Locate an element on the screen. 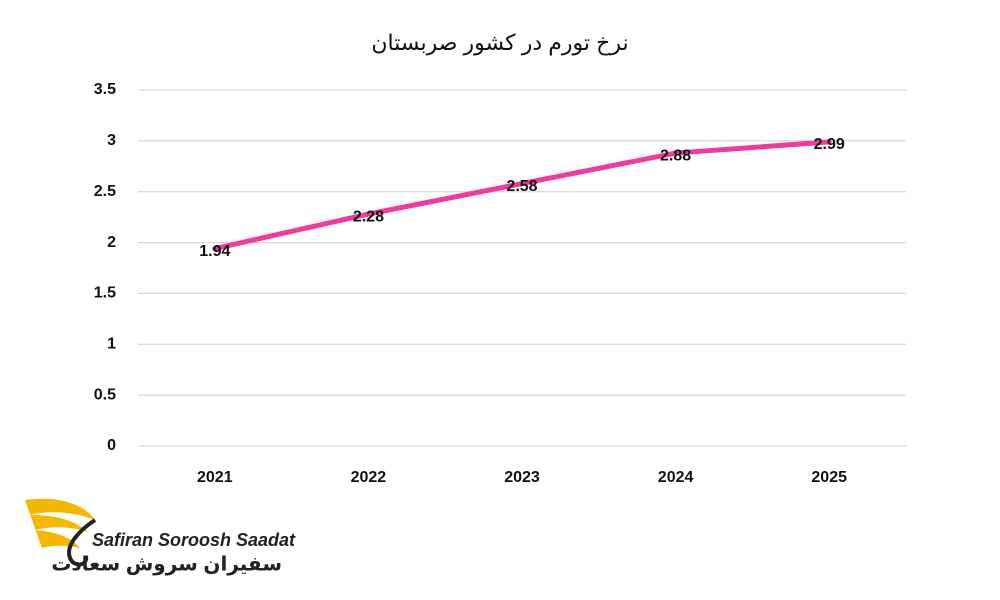 The height and width of the screenshot is (600, 1000). y-tick-label: 3 is located at coordinates (111, 140).